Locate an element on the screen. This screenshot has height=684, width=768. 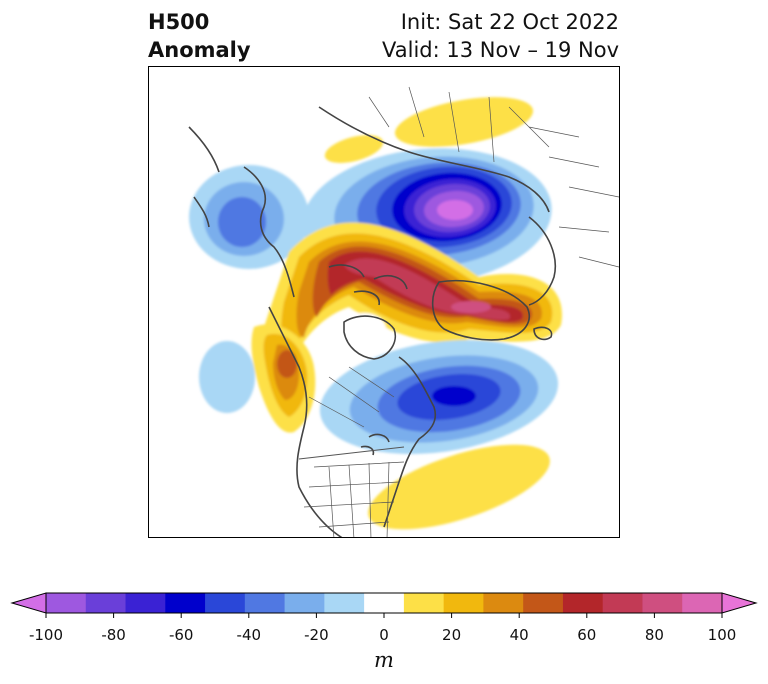
colorbar-tick-label: -80 is located at coordinates (113, 635).